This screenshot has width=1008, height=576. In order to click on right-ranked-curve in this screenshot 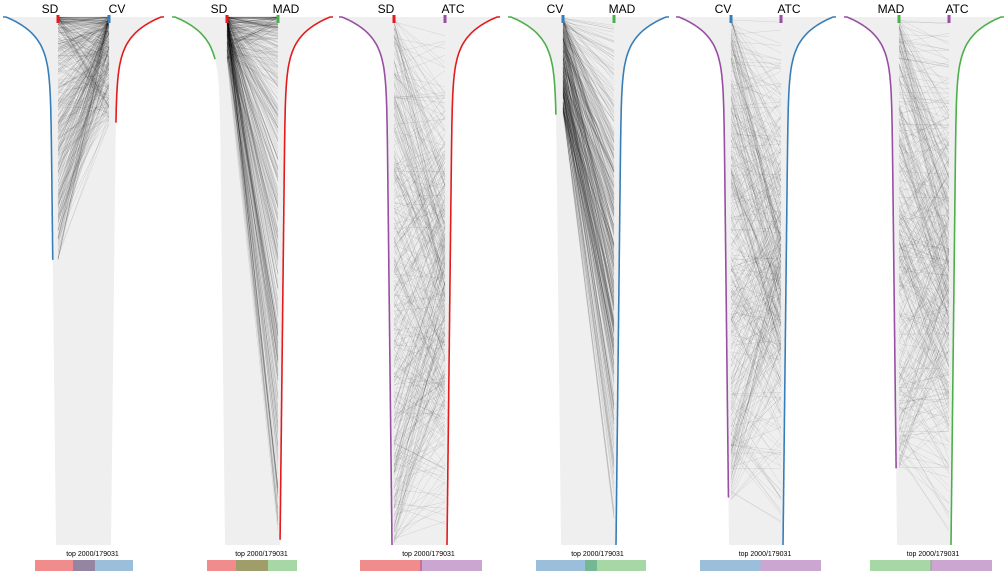, I will do `click(977, 280)`.